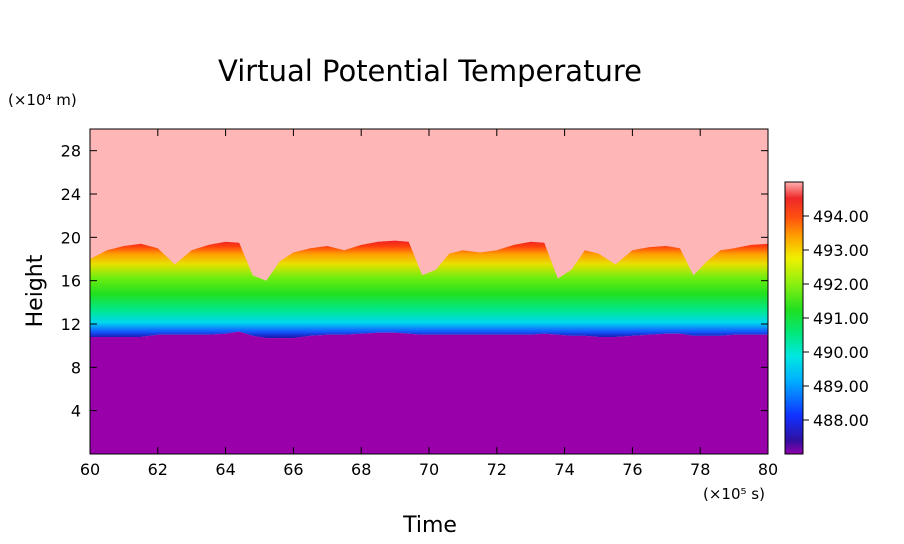 The height and width of the screenshot is (544, 904). Describe the element at coordinates (794, 318) in the screenshot. I see `colorbar` at that location.